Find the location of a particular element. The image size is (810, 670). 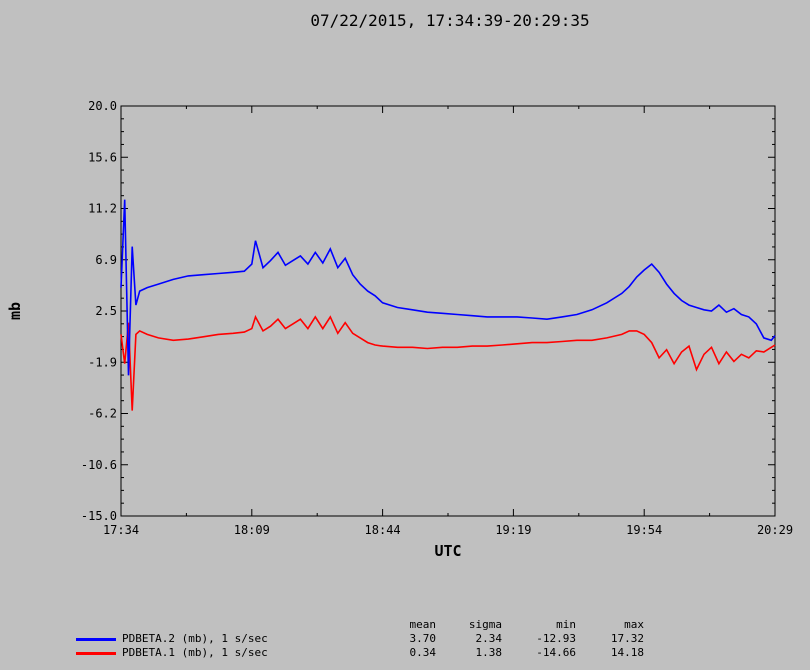

series-line-pdbeta1 is located at coordinates (448, 362).